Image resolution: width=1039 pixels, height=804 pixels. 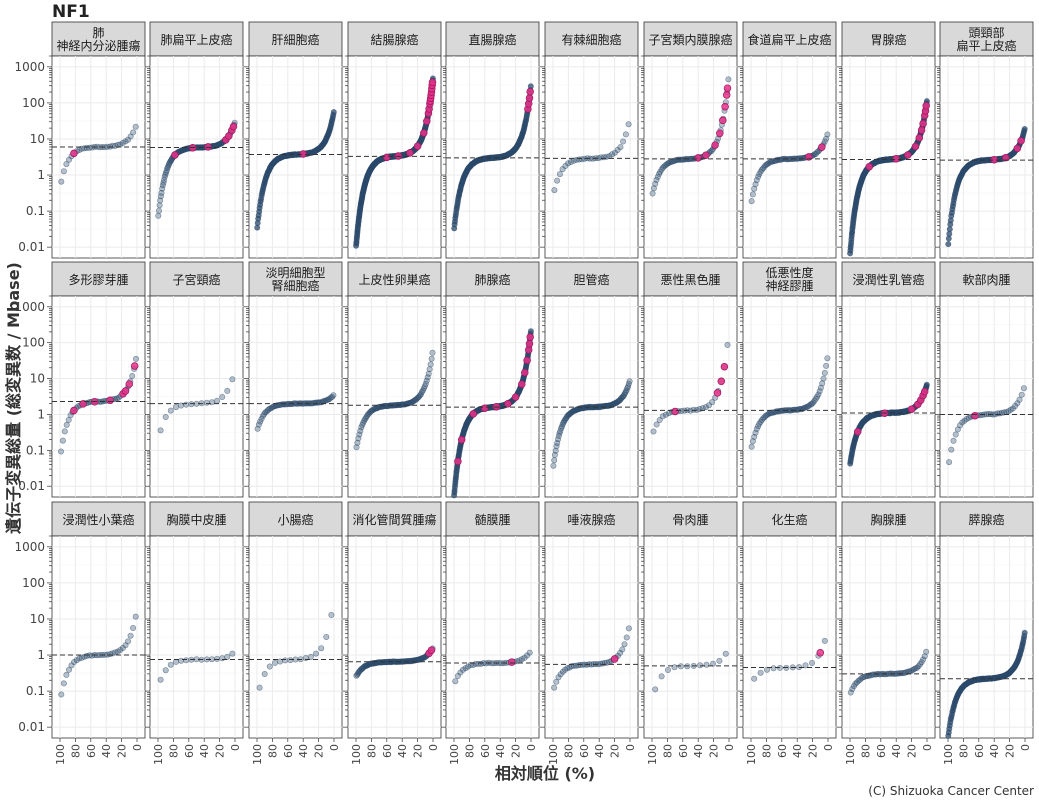 I want to click on panel-label: 唾液腺癌, so click(x=591, y=519).